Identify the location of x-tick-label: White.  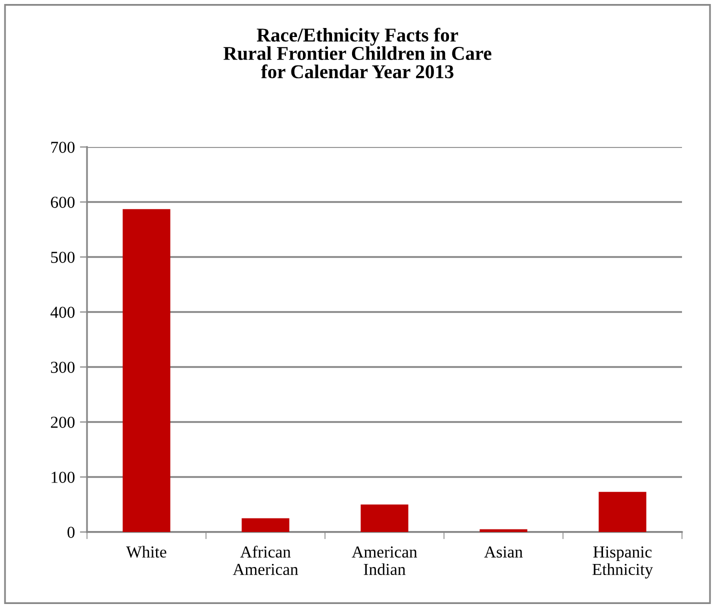
(146, 552).